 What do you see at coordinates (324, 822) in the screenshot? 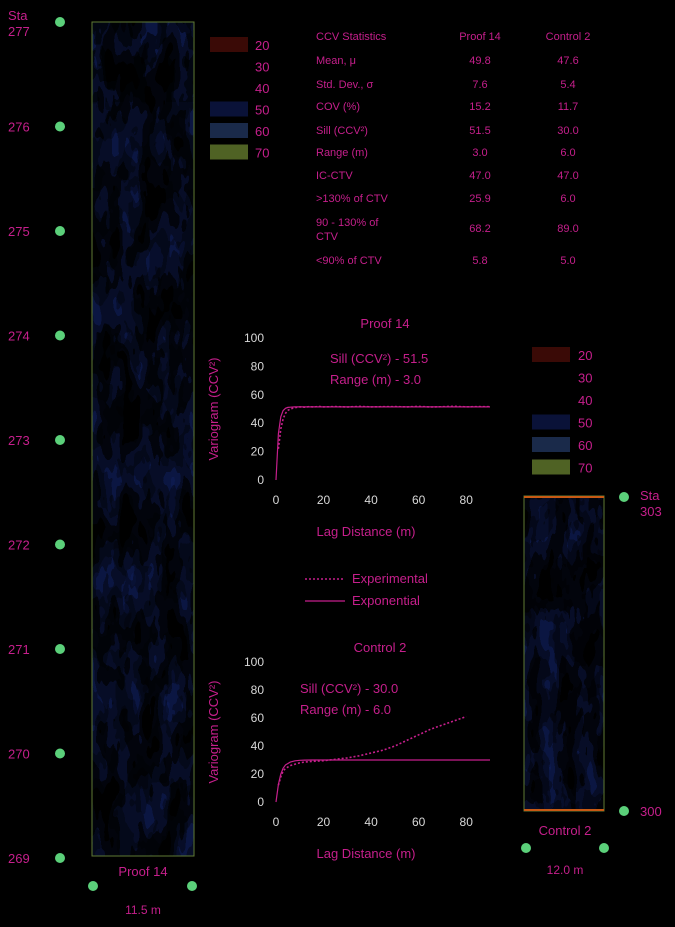
I see `control-xtick-20: 20` at bounding box center [324, 822].